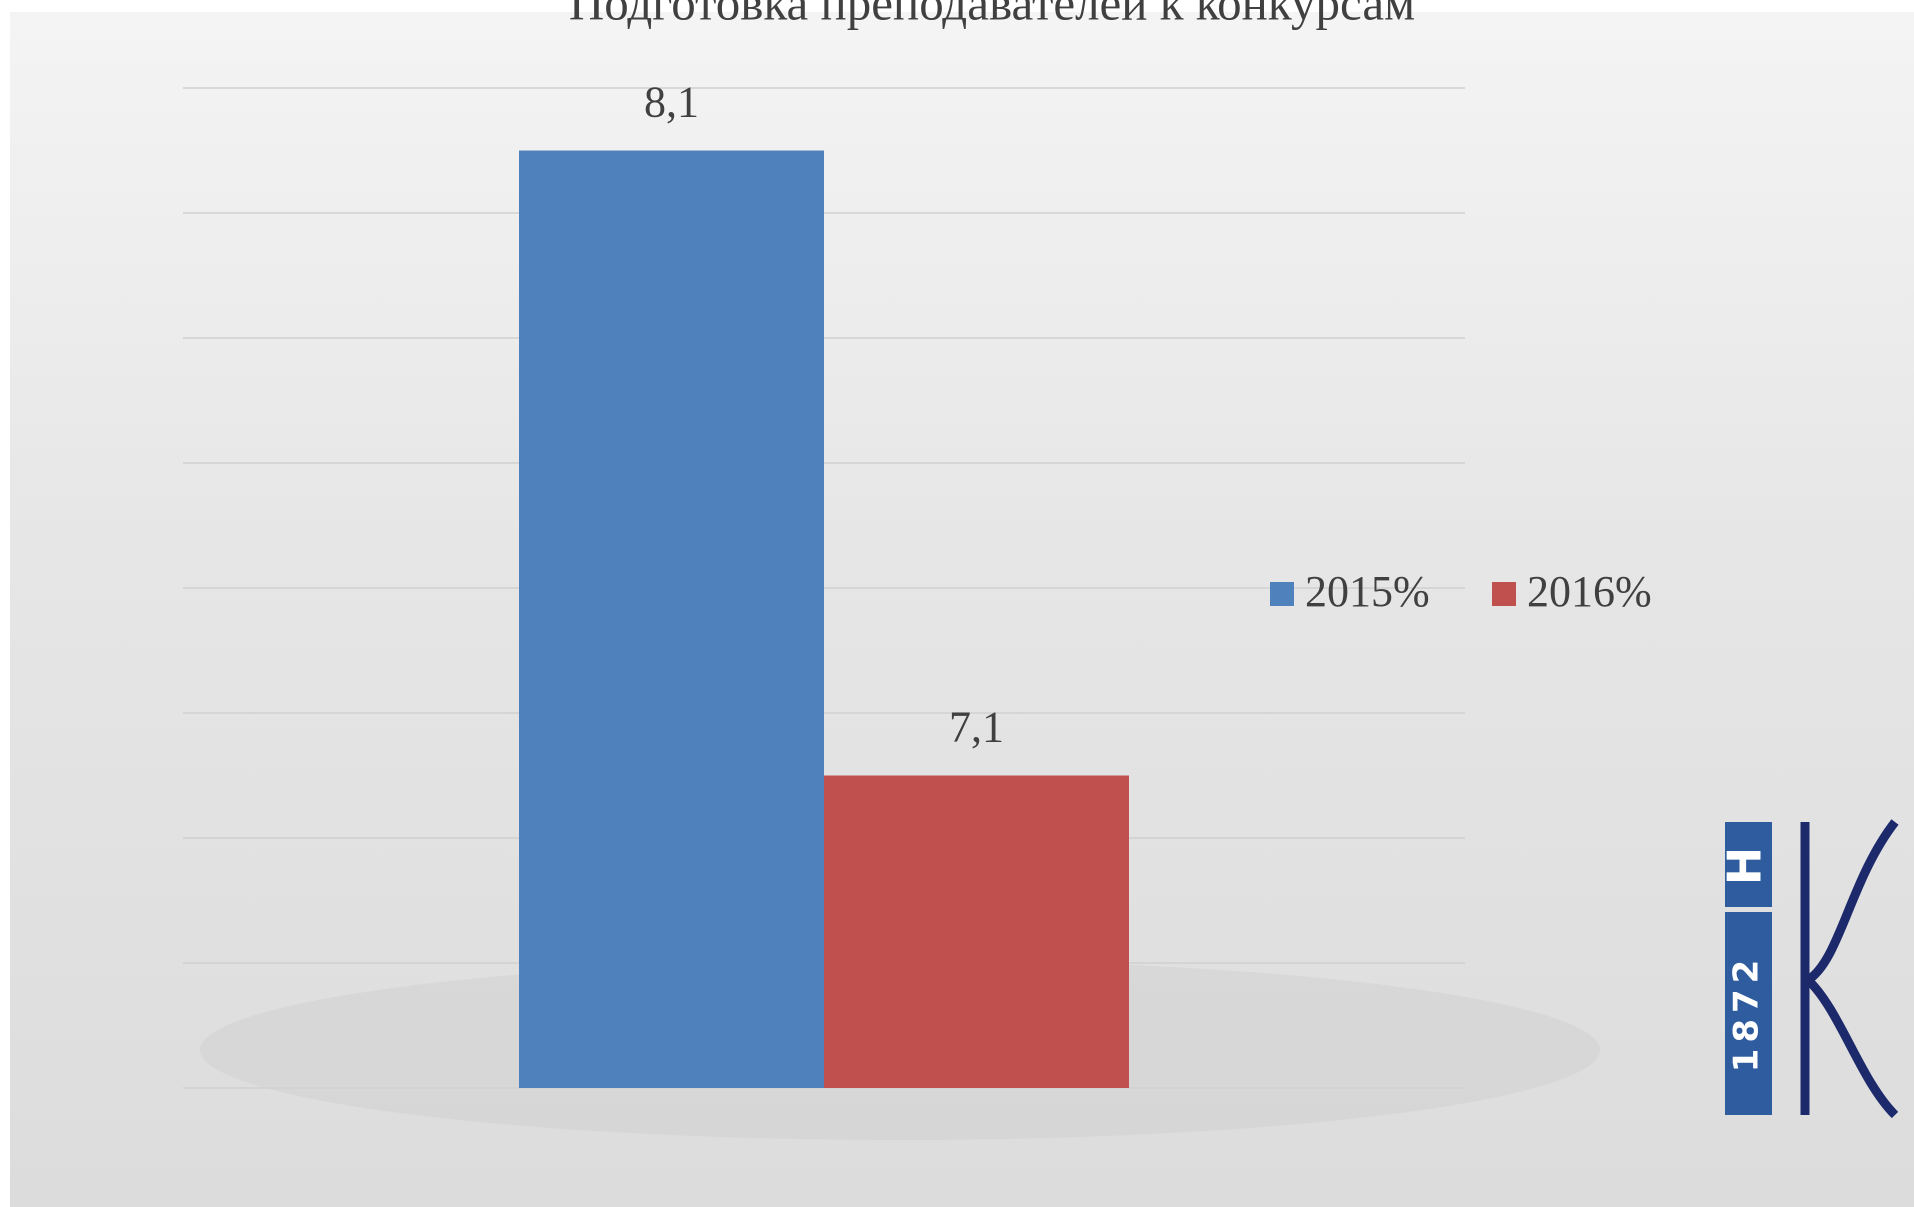  I want to click on value-label: 7,1, so click(976, 727).